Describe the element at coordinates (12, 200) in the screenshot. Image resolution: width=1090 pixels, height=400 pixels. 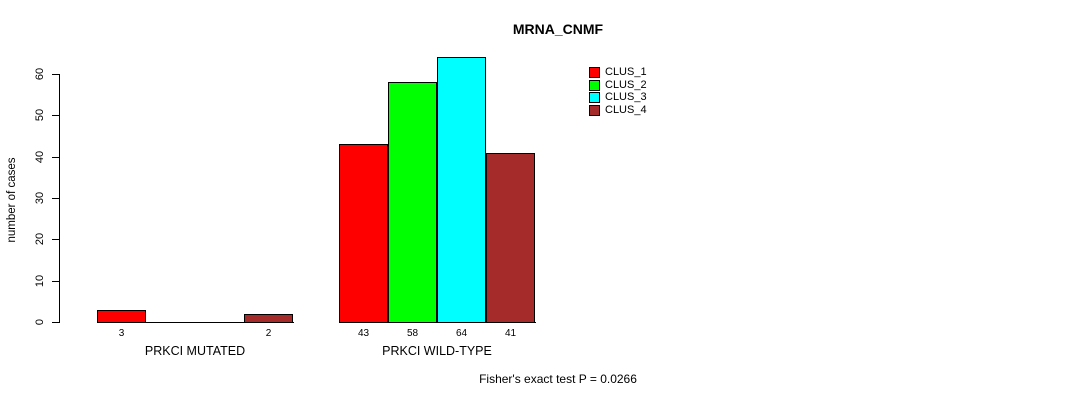
I see `y-axis-title: number of cases` at that location.